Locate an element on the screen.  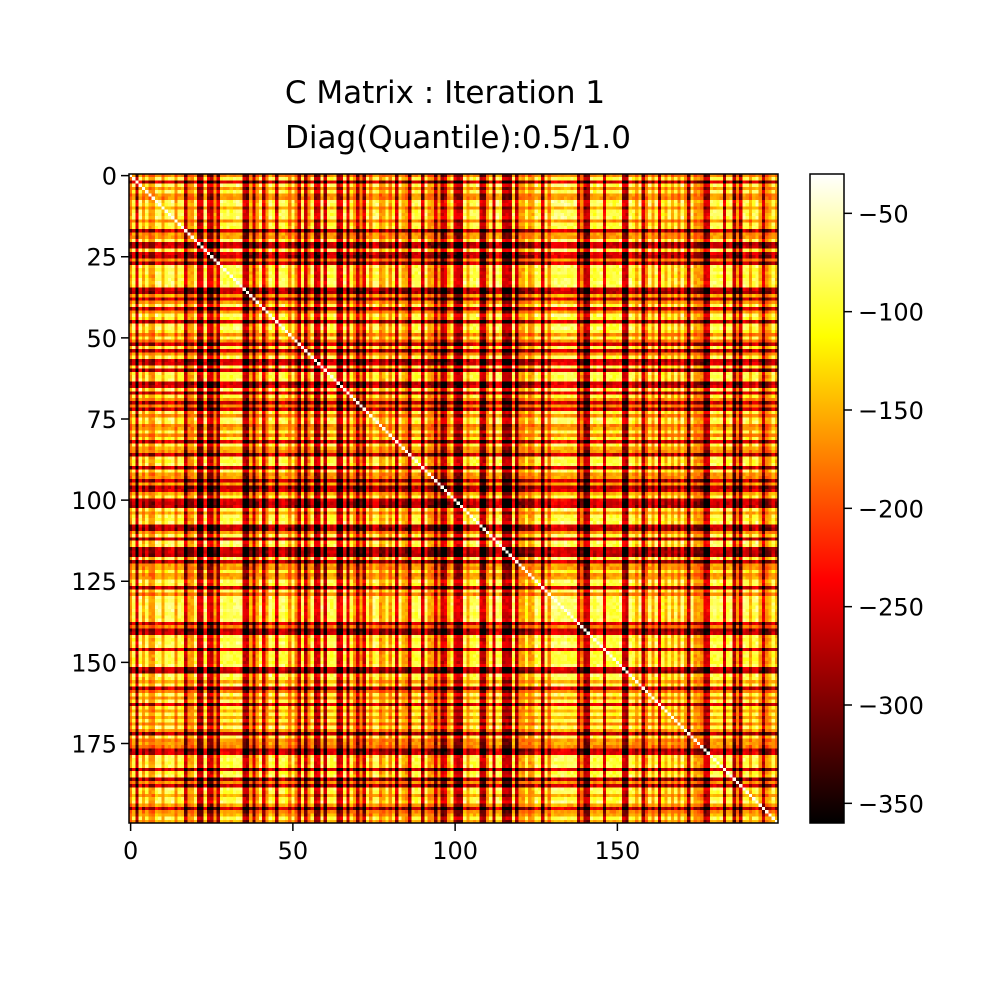
colorbar-tick-label: −50 is located at coordinates (883, 214).